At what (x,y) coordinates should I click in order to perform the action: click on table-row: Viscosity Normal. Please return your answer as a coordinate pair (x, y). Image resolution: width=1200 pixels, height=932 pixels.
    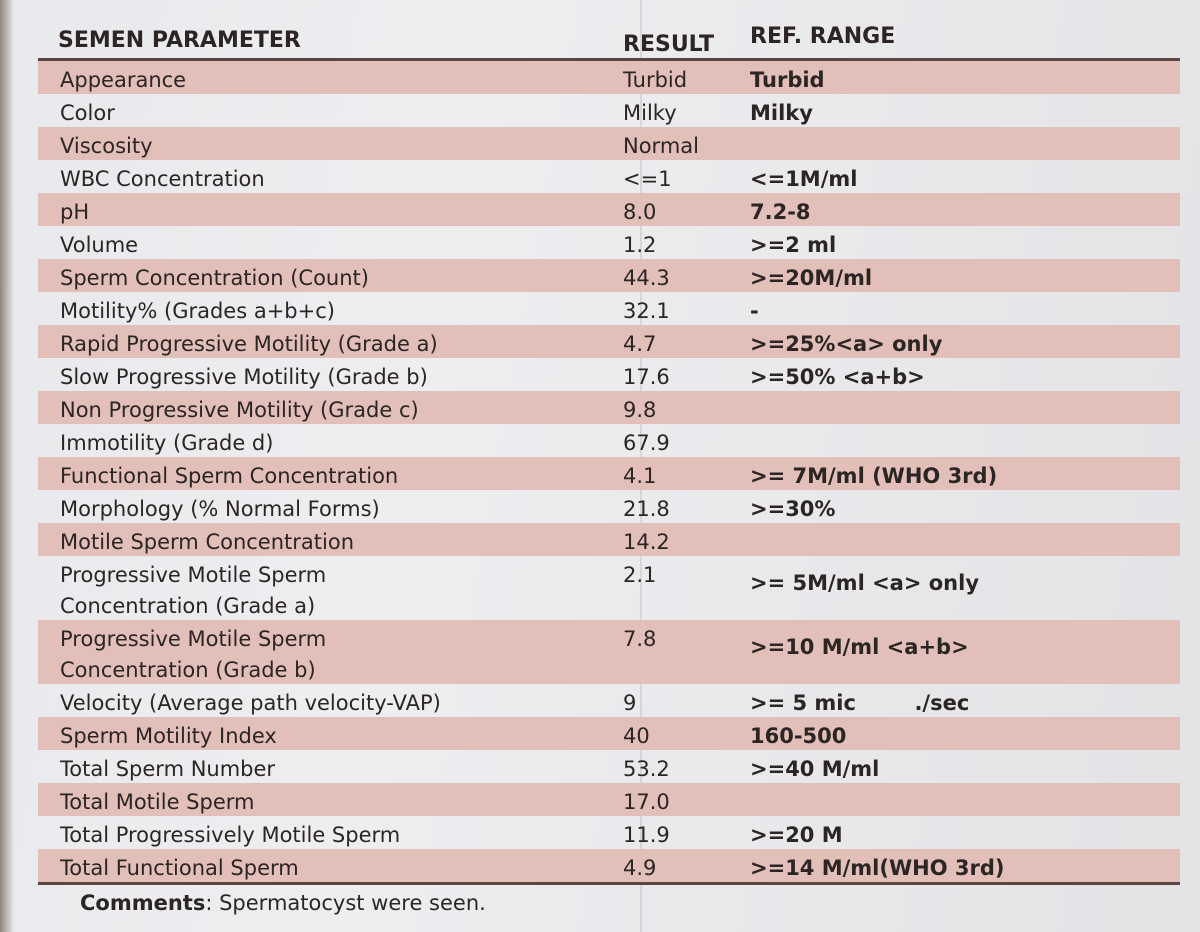
    Looking at the image, I should click on (609, 143).